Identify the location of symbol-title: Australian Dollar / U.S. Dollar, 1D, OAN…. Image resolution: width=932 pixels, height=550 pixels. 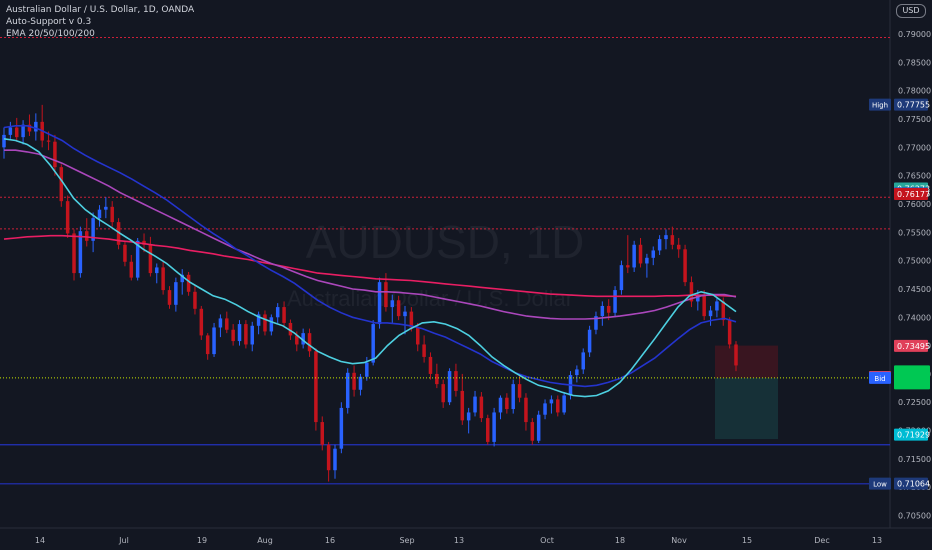
(100, 10).